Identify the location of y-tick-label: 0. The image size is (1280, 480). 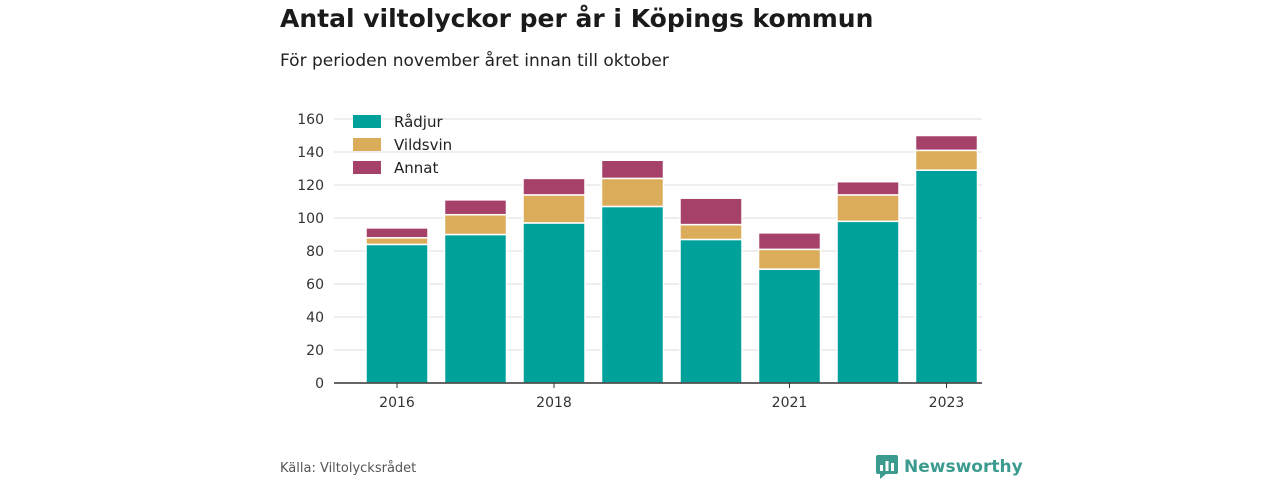
(319, 384).